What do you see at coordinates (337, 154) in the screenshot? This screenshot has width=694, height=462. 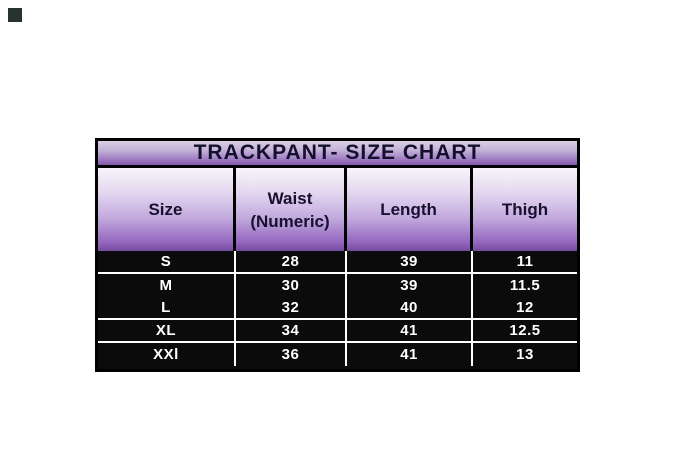 I see `chart-title: TRACKPANT- SIZE CHART` at bounding box center [337, 154].